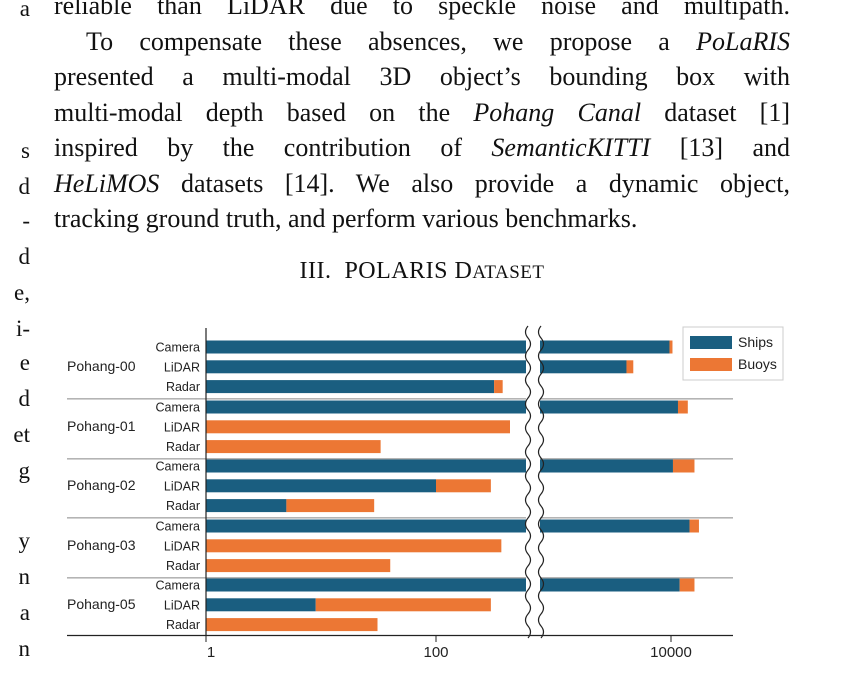 The height and width of the screenshot is (694, 844). I want to click on x-tick-label: 100, so click(435, 652).